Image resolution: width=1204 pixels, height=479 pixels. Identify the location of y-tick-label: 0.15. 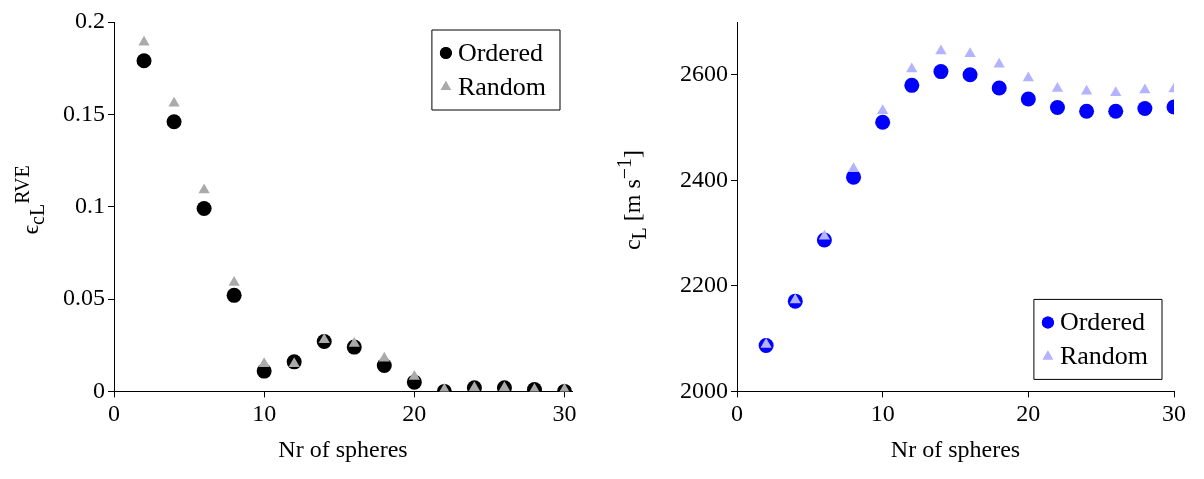
(84, 112).